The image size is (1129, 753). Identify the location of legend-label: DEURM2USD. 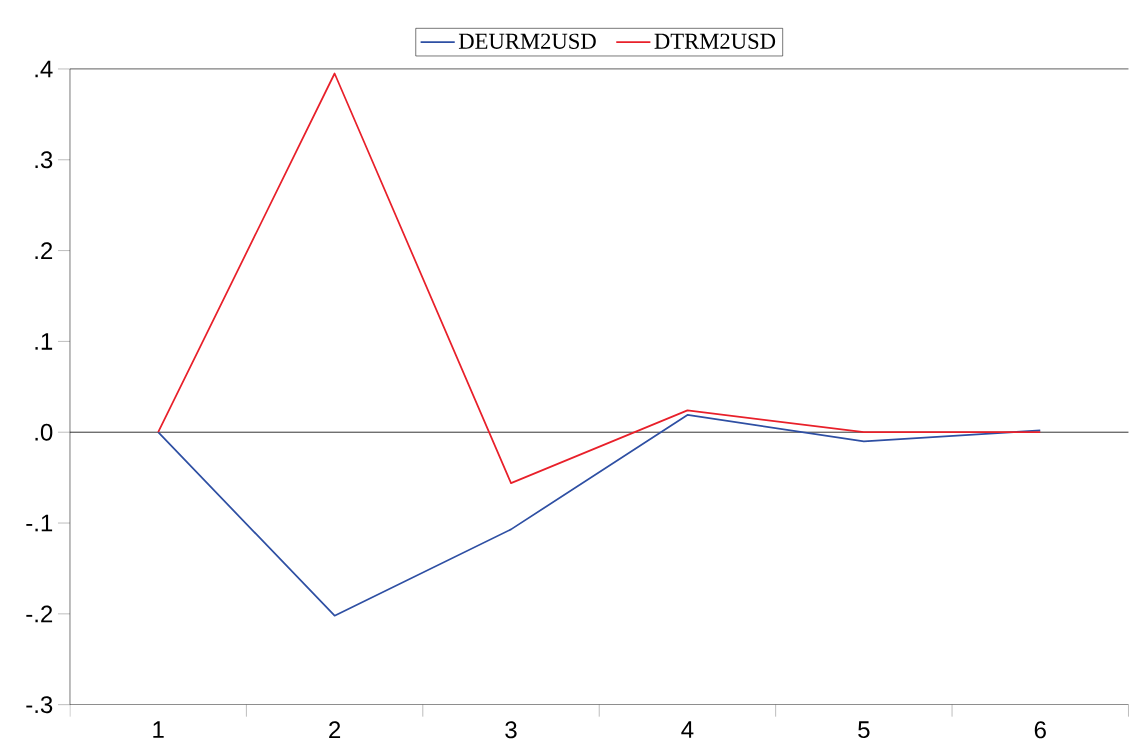
(527, 41).